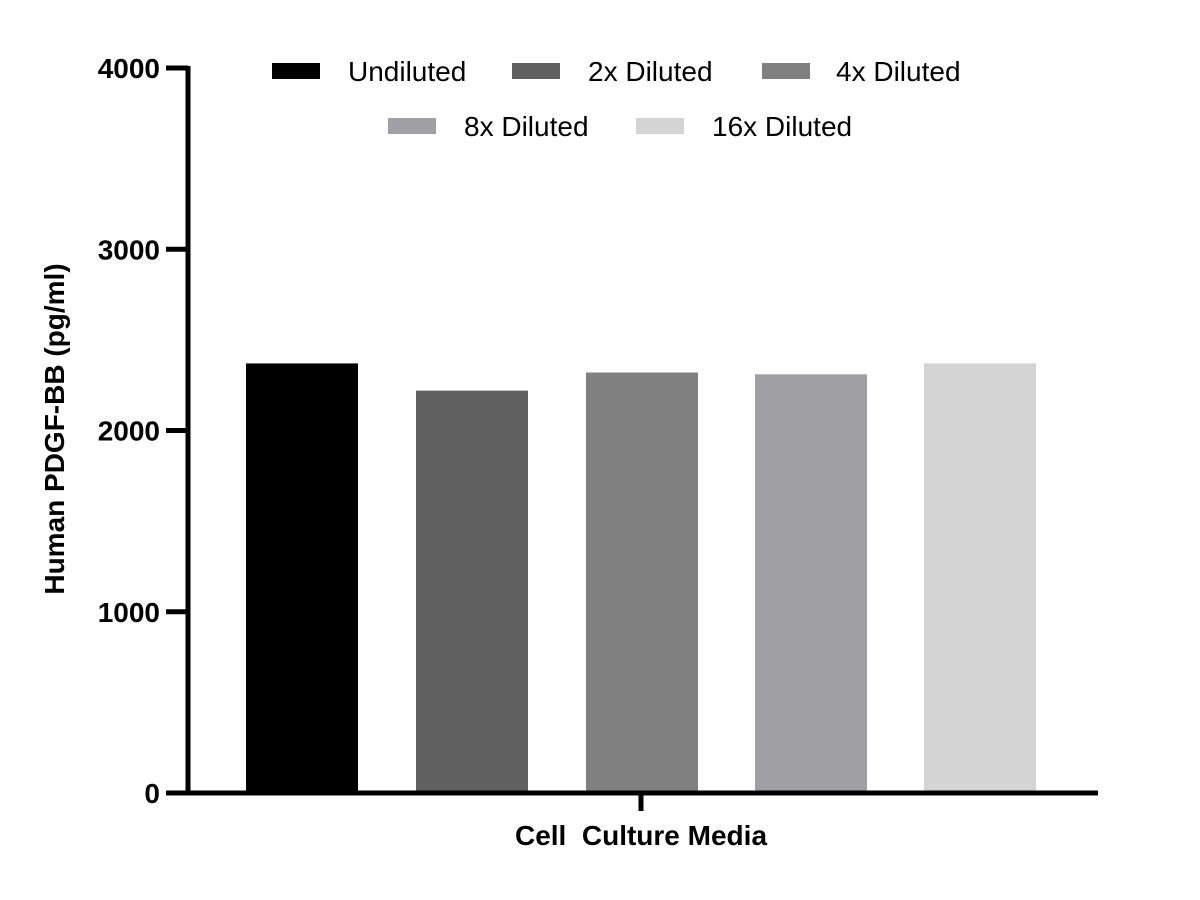 This screenshot has height=900, width=1200. I want to click on y-axis-title: Human PDGF-BB (pg/ml), so click(54, 428).